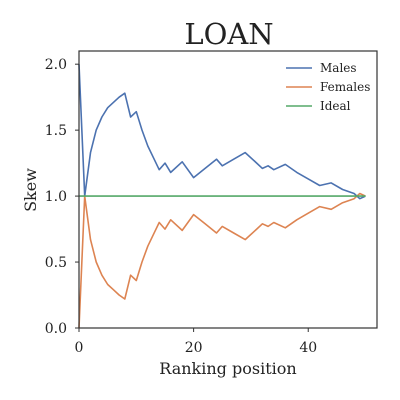  Describe the element at coordinates (56, 197) in the screenshot. I see `y-tick-label: 1.0` at that location.